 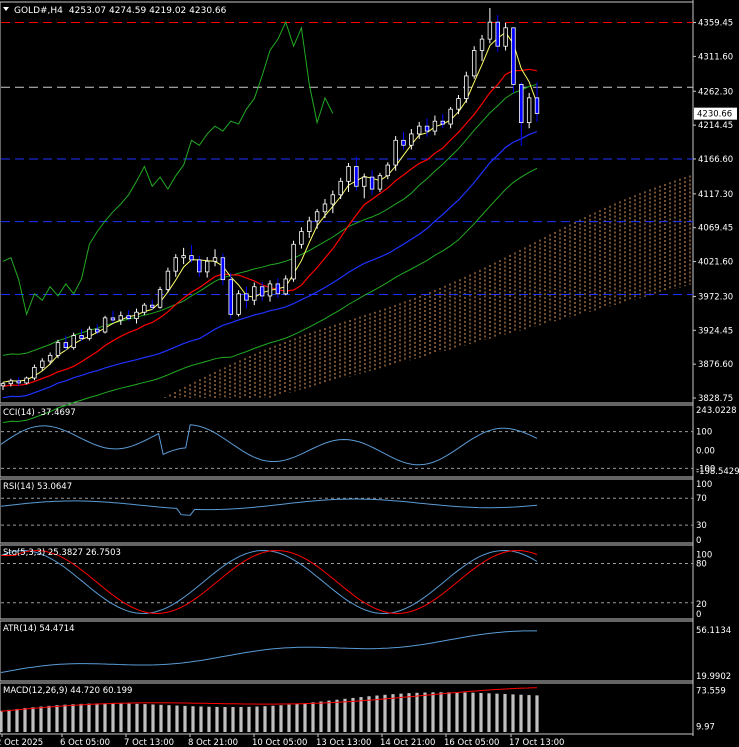 What do you see at coordinates (701, 526) in the screenshot?
I see `rsi-axis-label: 30` at bounding box center [701, 526].